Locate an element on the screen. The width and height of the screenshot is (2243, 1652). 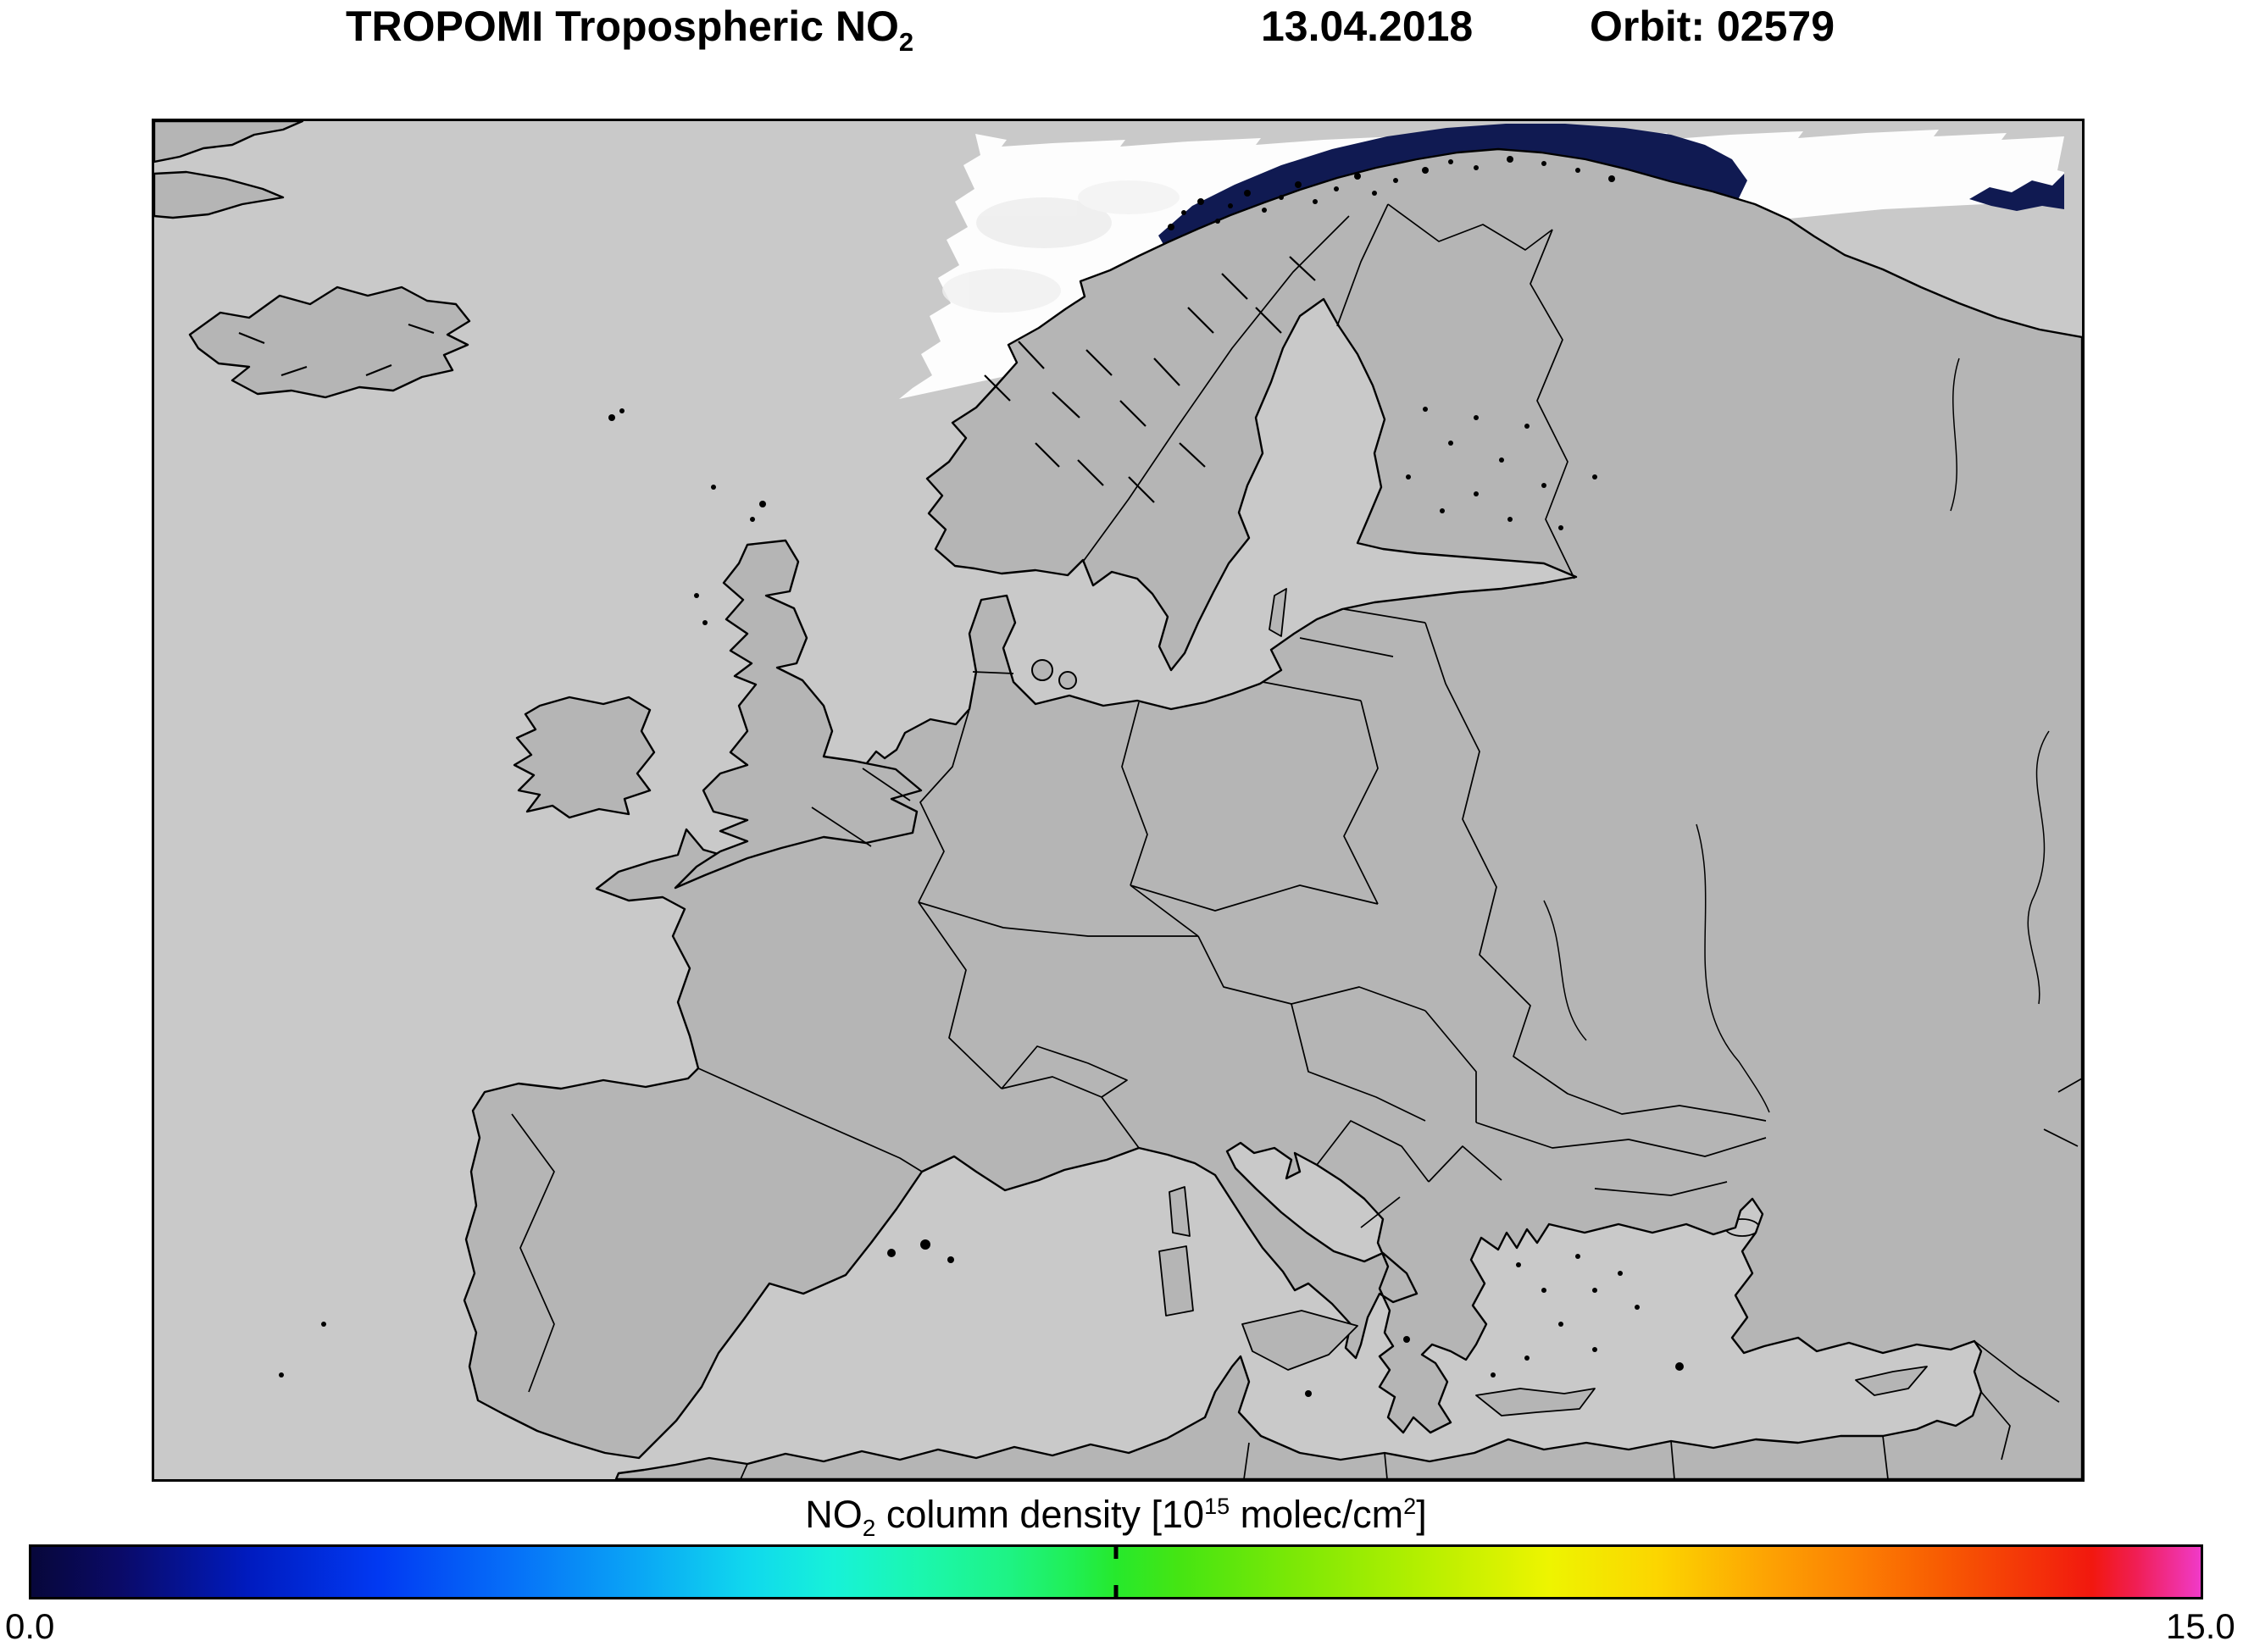
no2-data-swath-east is located at coordinates (2016, 192).